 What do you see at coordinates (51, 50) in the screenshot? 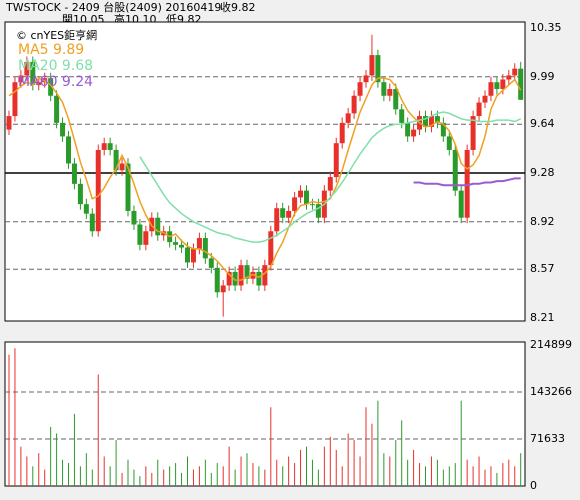
I see `legend-label: MA5 9.89` at bounding box center [51, 50].